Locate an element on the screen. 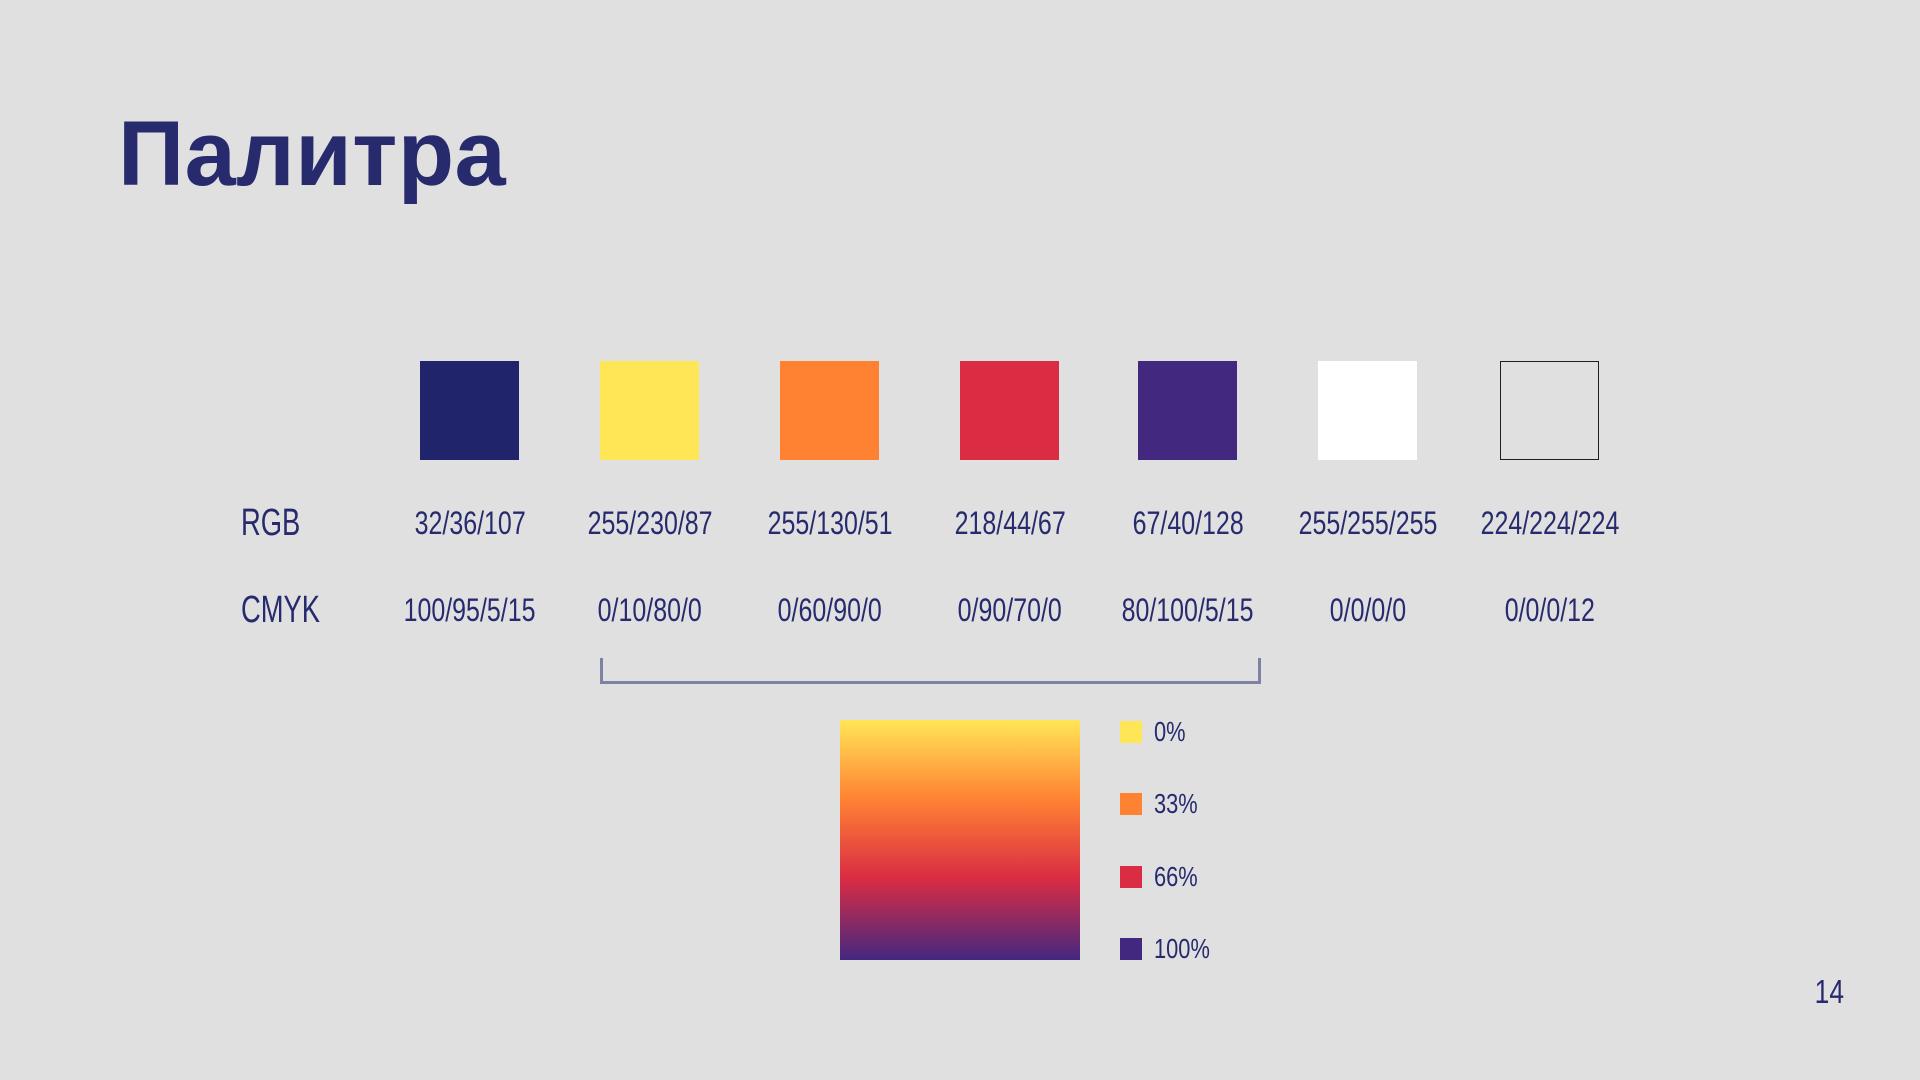  cmyk-value-gray: 0/0/0/12 is located at coordinates (1550, 610).